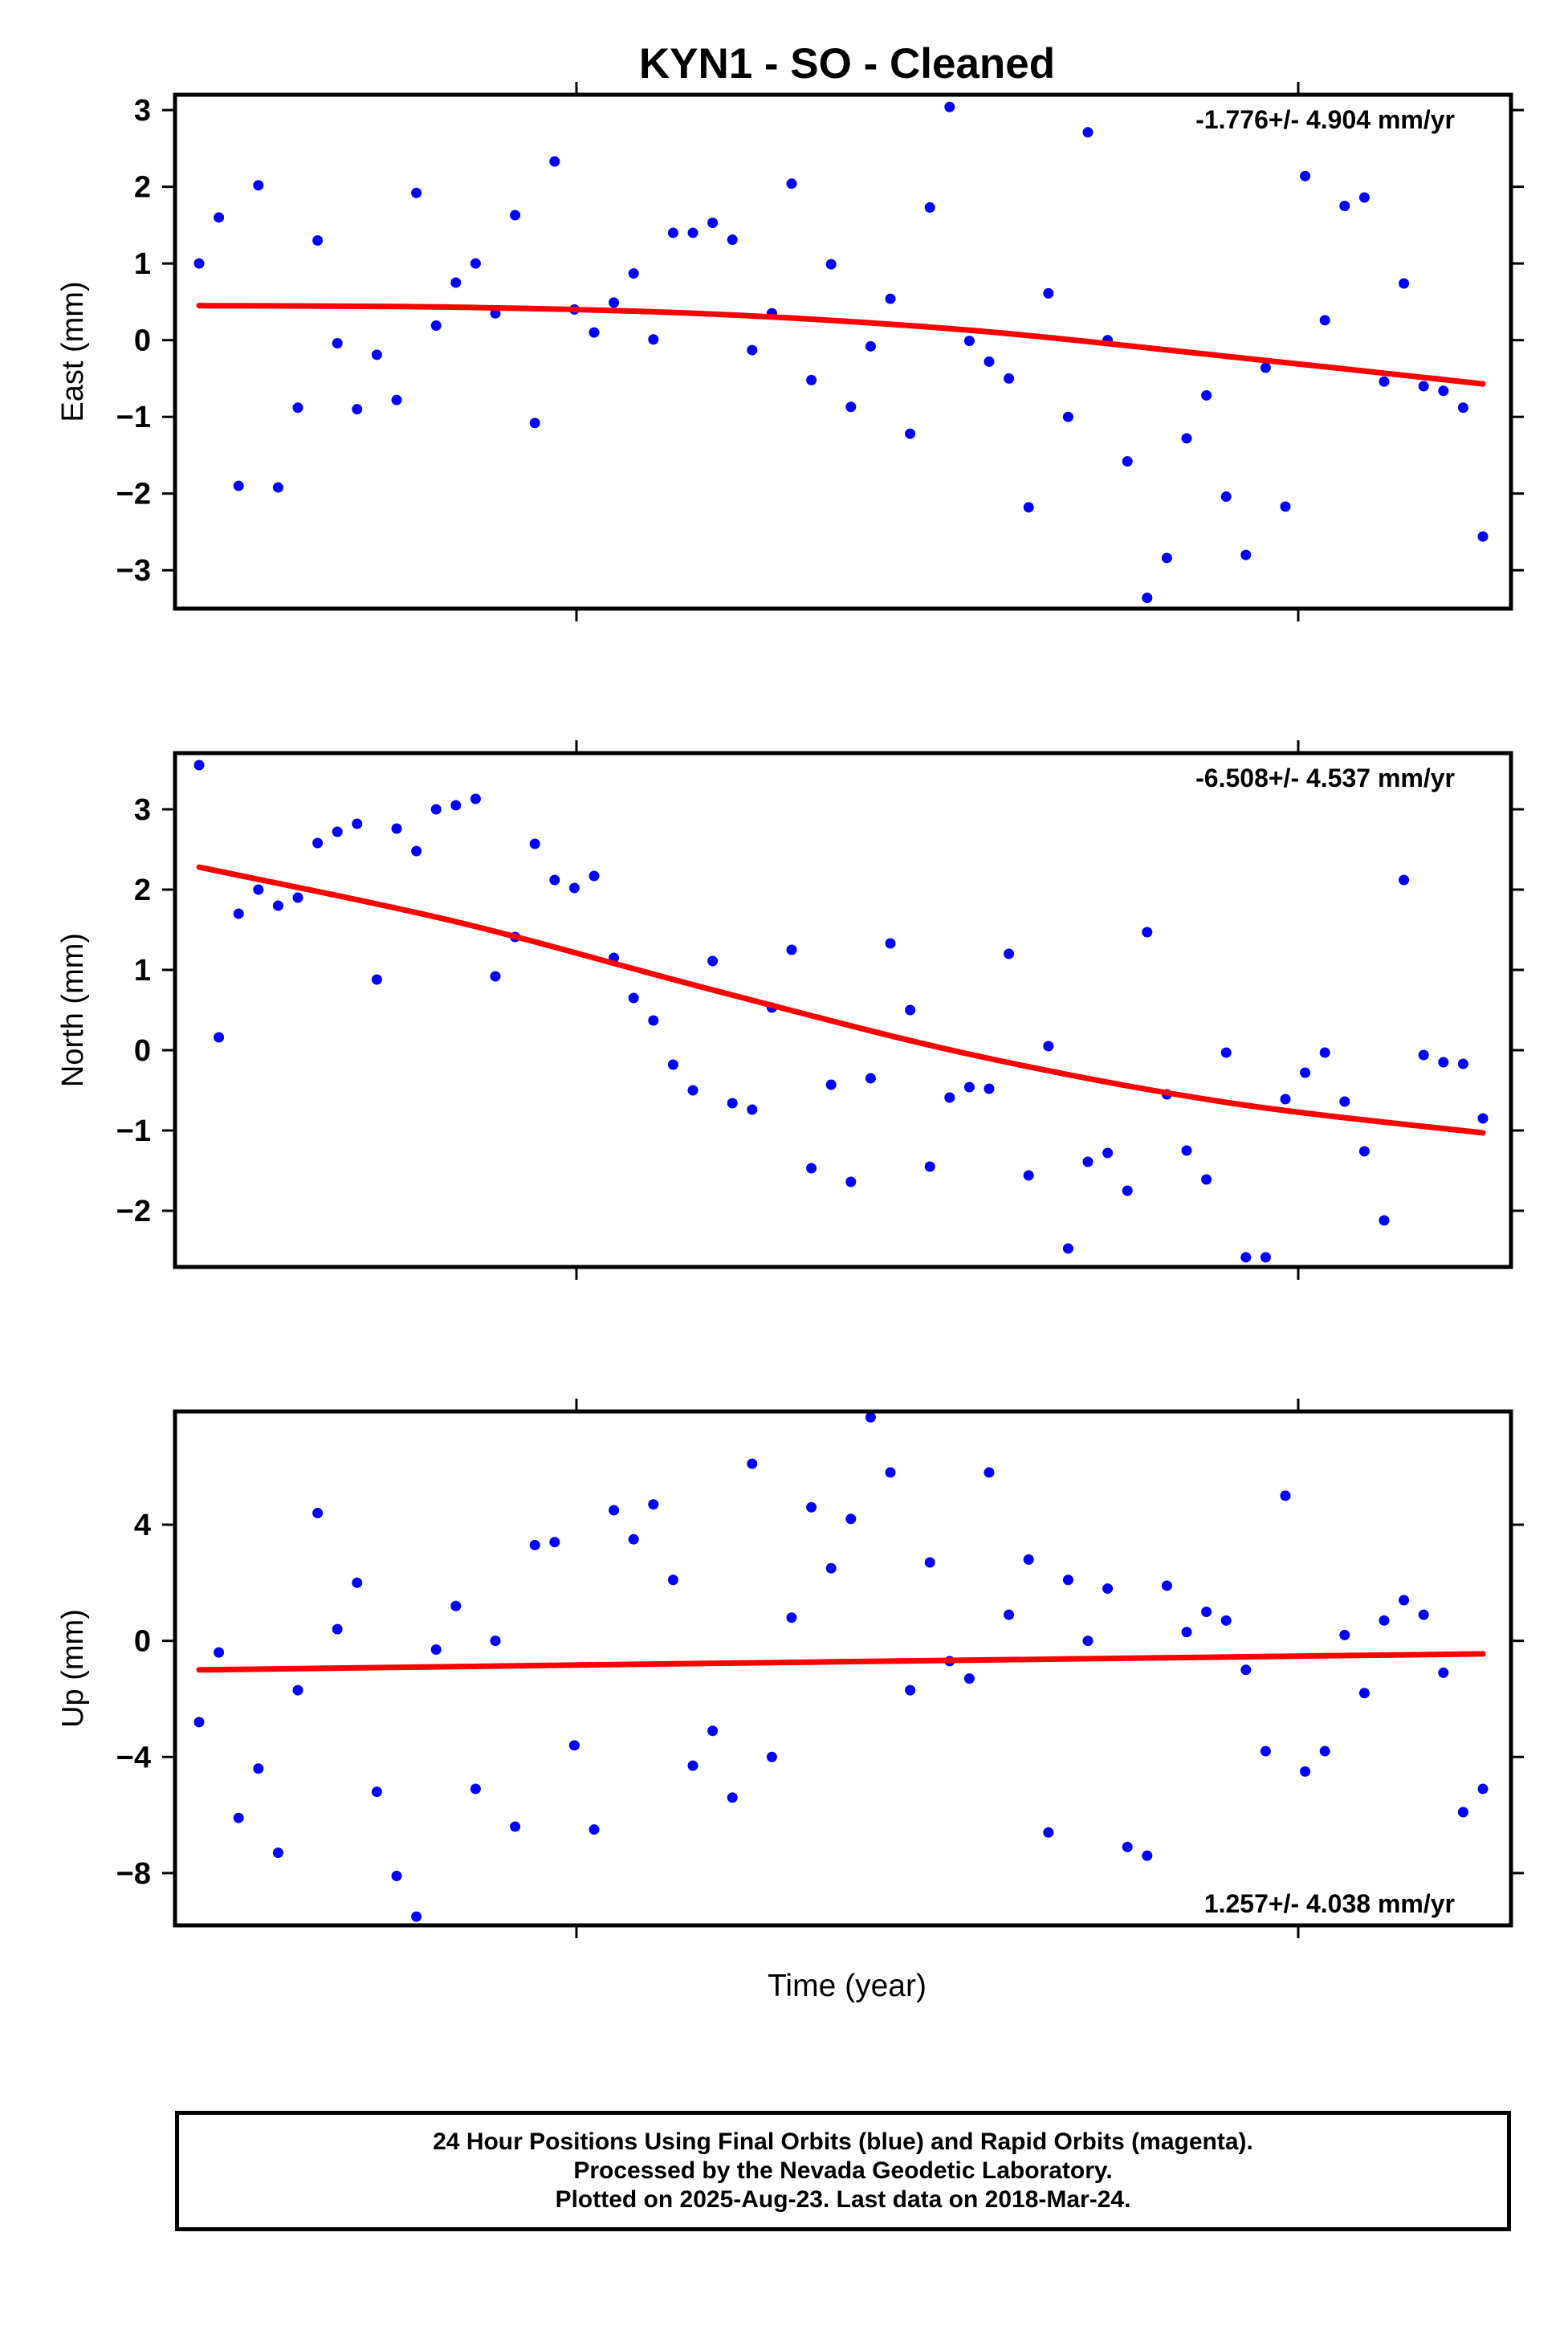  Describe the element at coordinates (142, 1525) in the screenshot. I see `up-ytick-label: 4` at that location.